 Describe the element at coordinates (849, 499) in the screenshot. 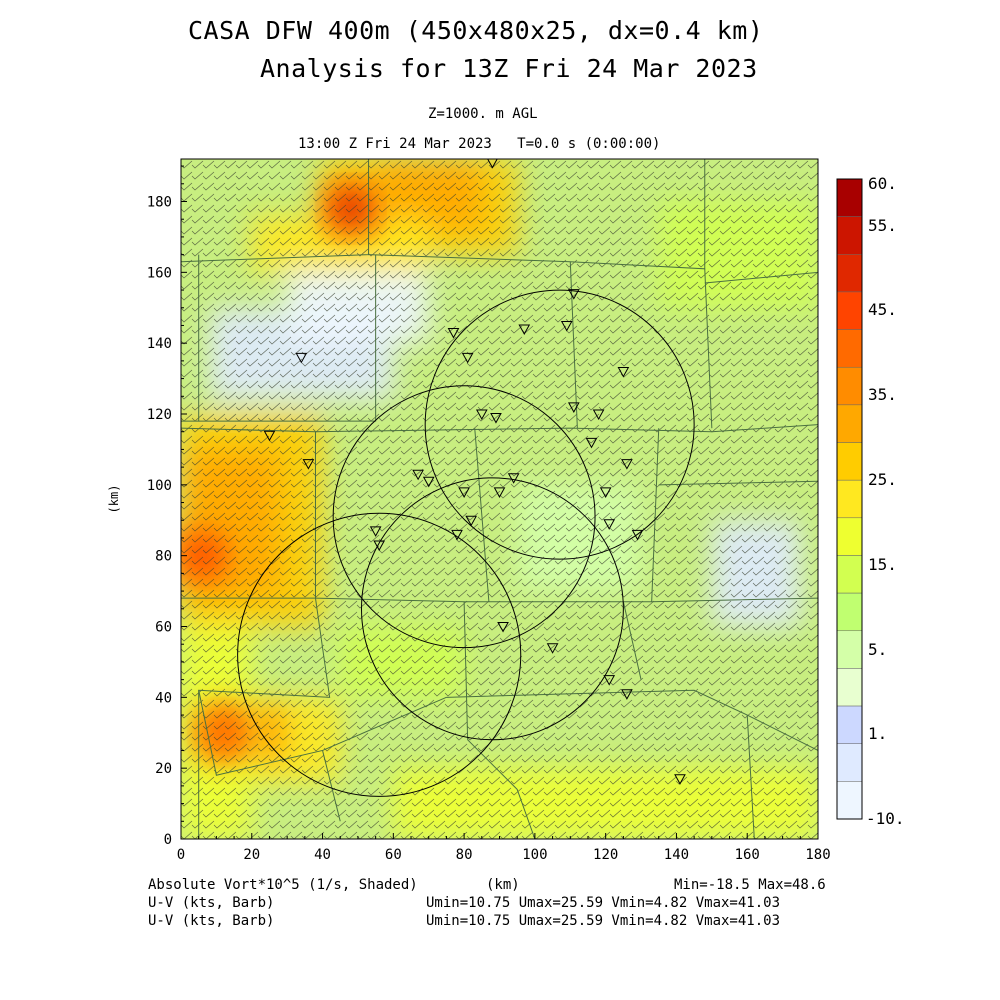

I see `colorbar-frame` at that location.